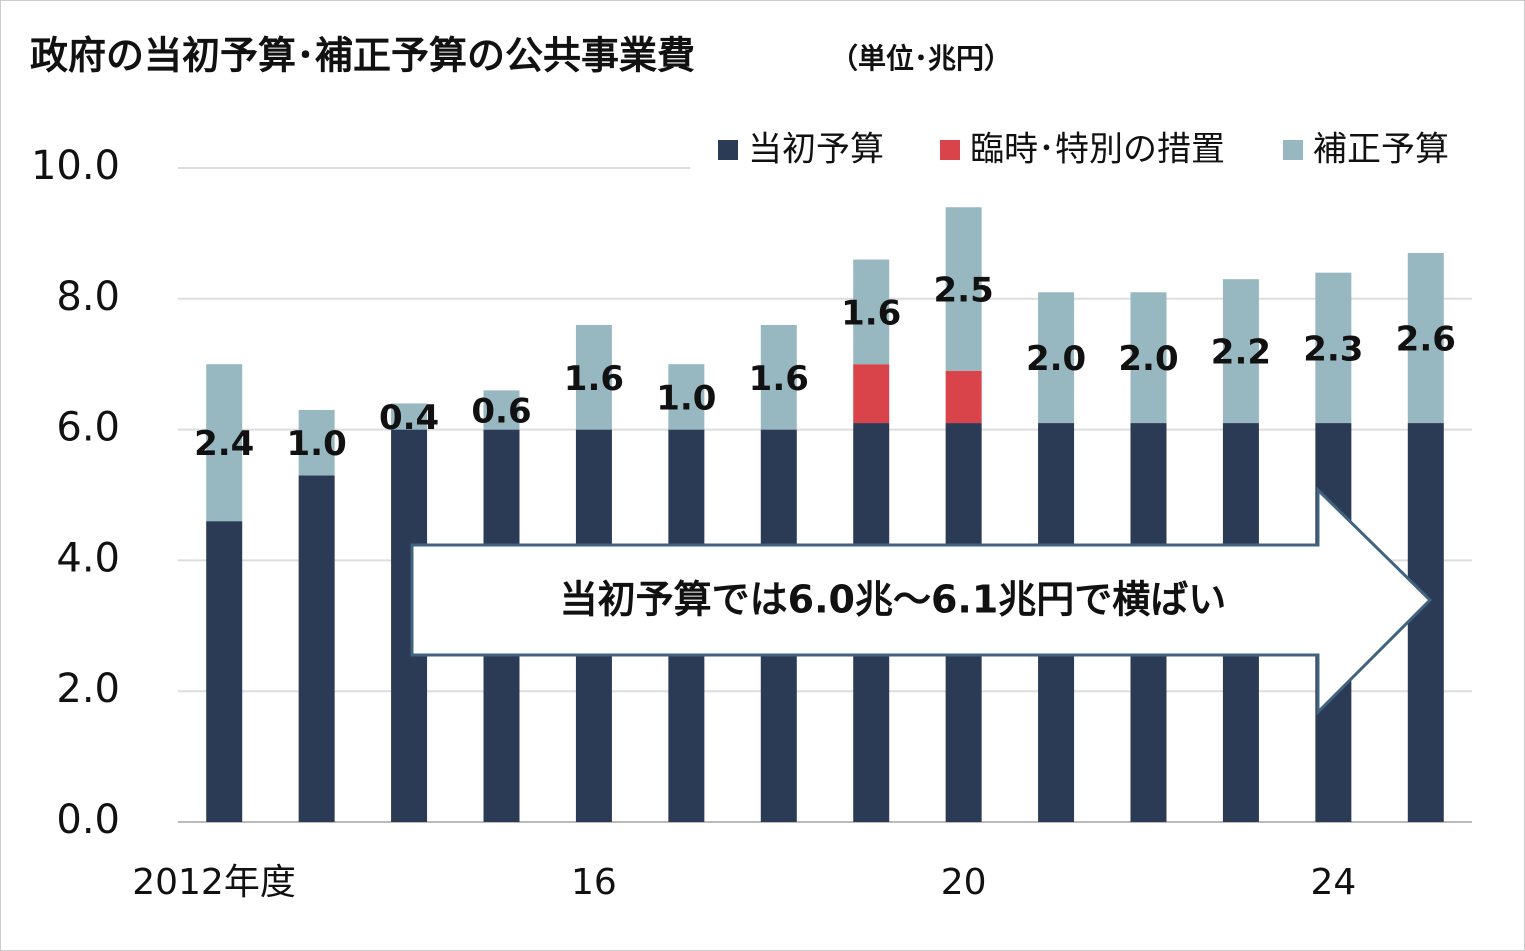 The width and height of the screenshot is (1525, 951). Describe the element at coordinates (88, 558) in the screenshot. I see `y-tick-label: 4.0` at that location.